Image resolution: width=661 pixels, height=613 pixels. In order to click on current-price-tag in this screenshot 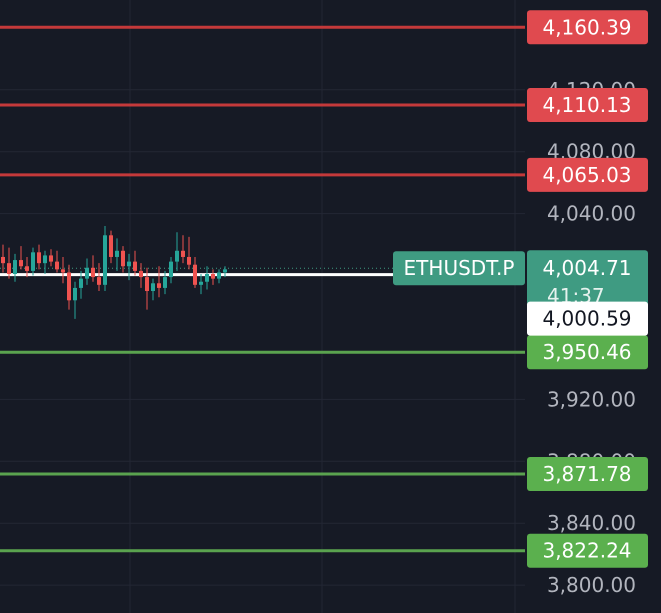, I will do `click(587, 282)`.